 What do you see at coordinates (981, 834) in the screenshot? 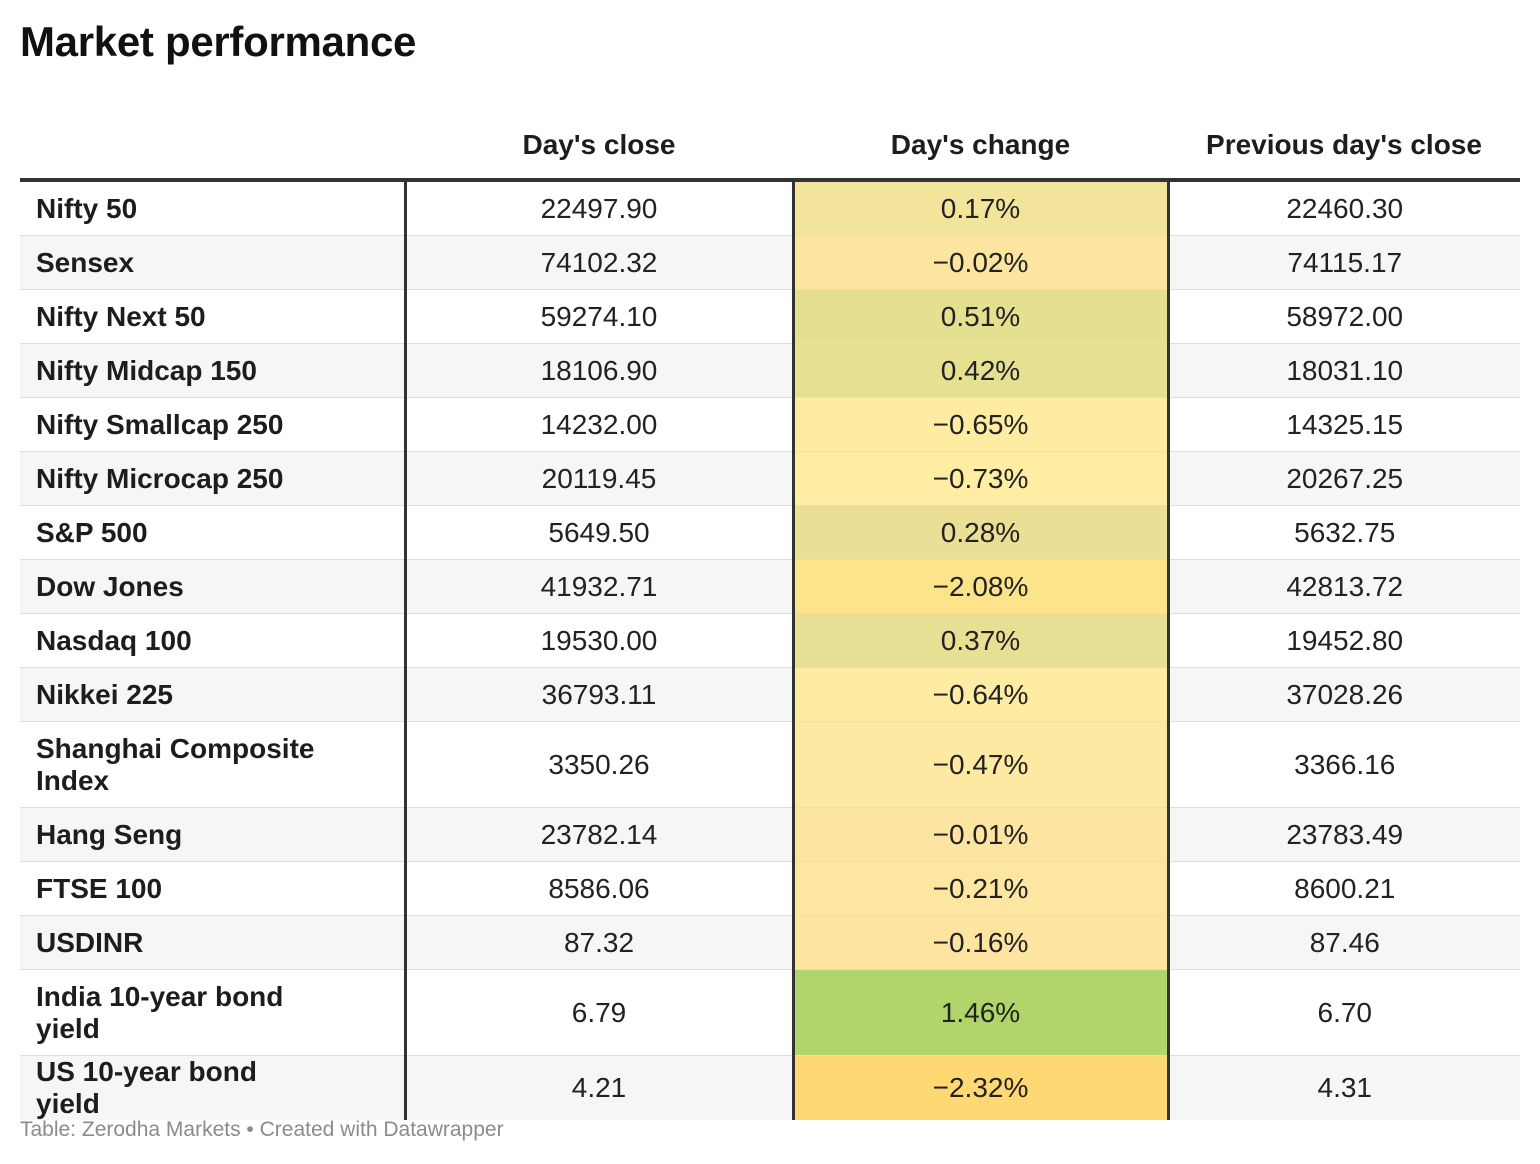
I see `days-change-cell: −0.01%` at bounding box center [981, 834].